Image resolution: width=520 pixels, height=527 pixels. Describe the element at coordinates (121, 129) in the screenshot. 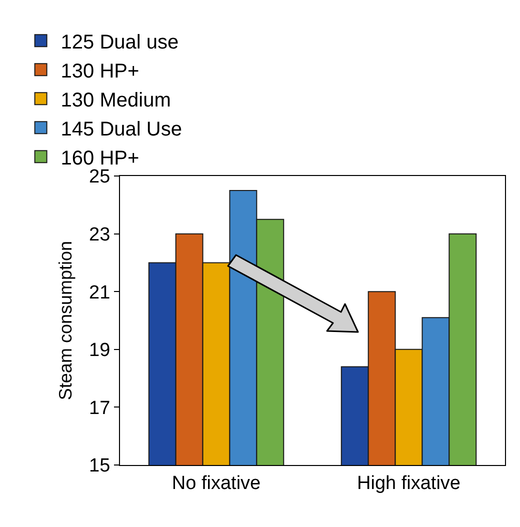

I see `legend-label: 145 Dual Use` at that location.